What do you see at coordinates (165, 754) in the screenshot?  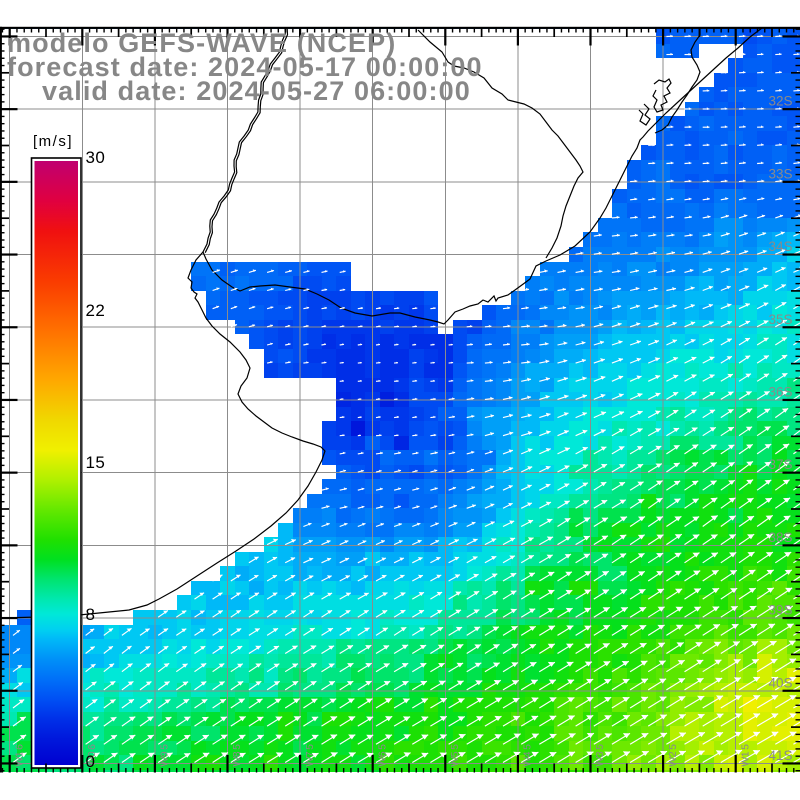 I see `svg-text: 9` at bounding box center [165, 754].